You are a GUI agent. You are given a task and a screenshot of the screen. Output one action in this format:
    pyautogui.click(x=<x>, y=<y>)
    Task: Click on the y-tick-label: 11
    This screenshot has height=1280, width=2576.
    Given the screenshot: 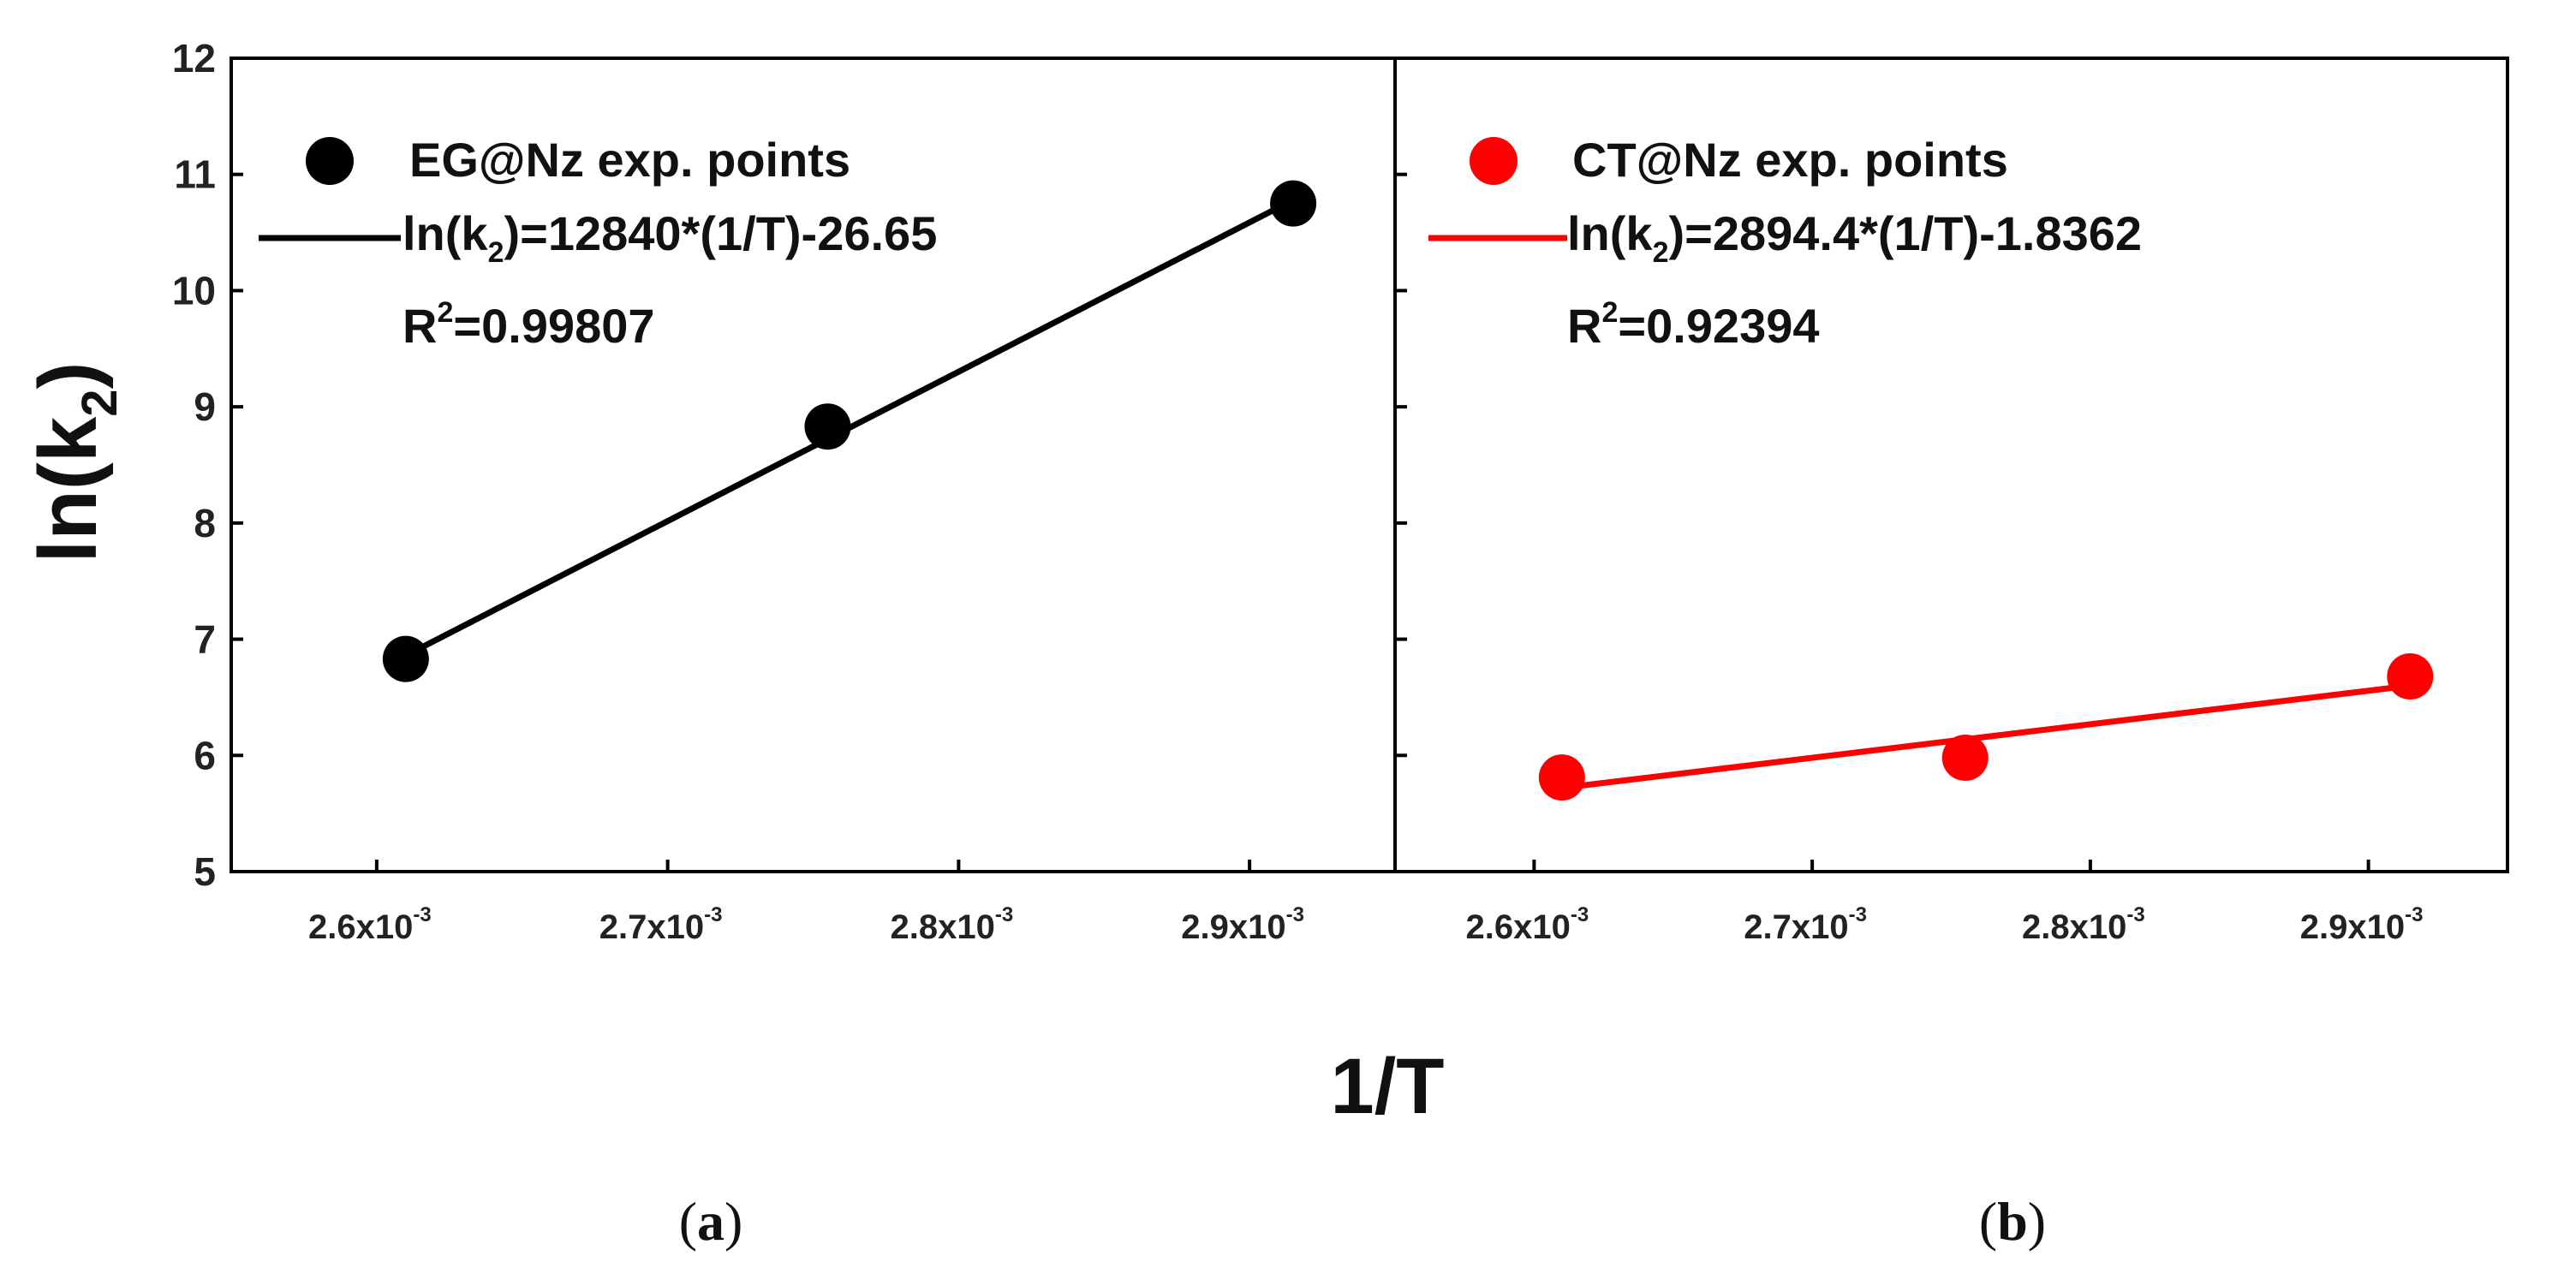 What is the action you would take?
    pyautogui.click(x=195, y=174)
    